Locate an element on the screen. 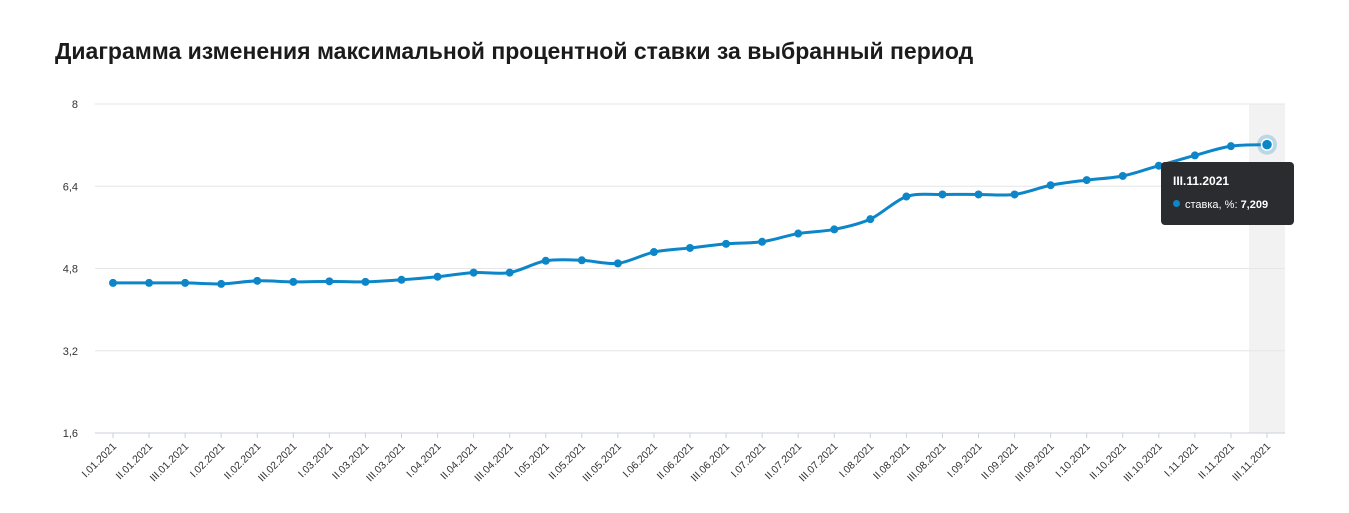  tooltip-category: III.11.2021 is located at coordinates (1201, 181).